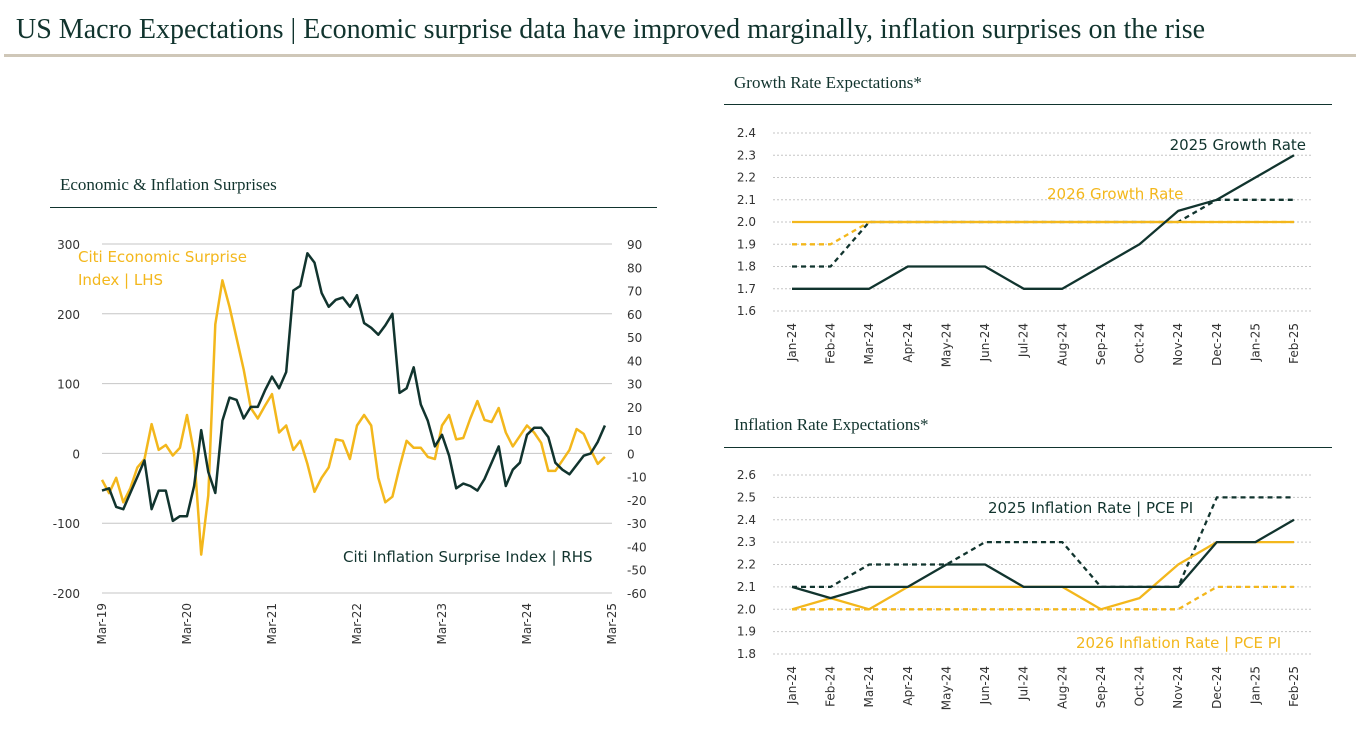 The width and height of the screenshot is (1367, 730). I want to click on inflation-y-tick-label: 2.3, so click(746, 542).